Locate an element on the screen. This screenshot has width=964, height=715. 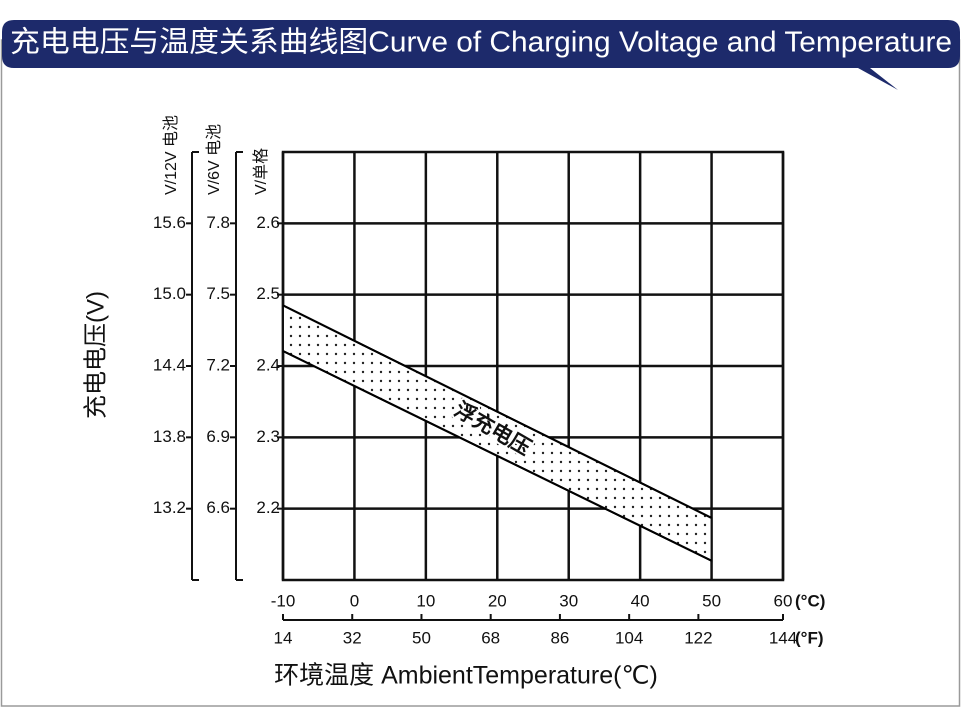
x2-tick-label: 50 is located at coordinates (421, 637).